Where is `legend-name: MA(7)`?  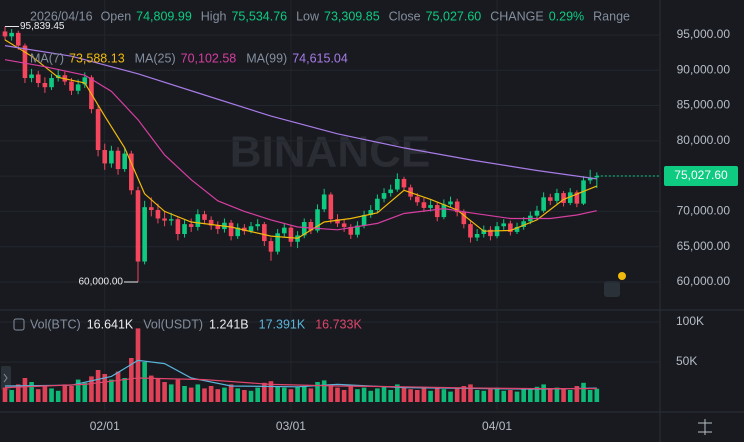 legend-name: MA(7) is located at coordinates (47, 58).